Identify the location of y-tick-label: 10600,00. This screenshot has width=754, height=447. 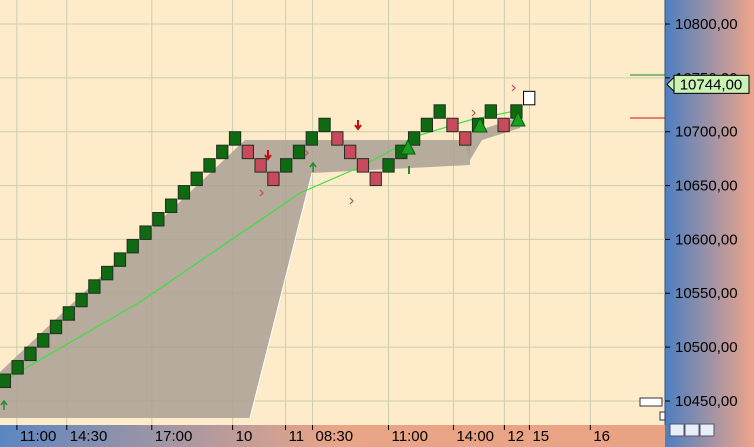
(706, 239).